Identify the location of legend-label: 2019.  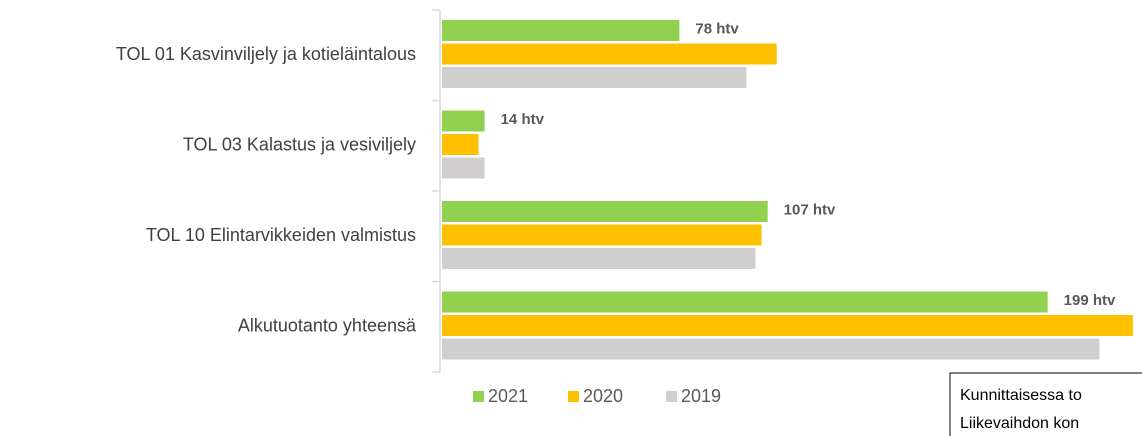
(701, 396).